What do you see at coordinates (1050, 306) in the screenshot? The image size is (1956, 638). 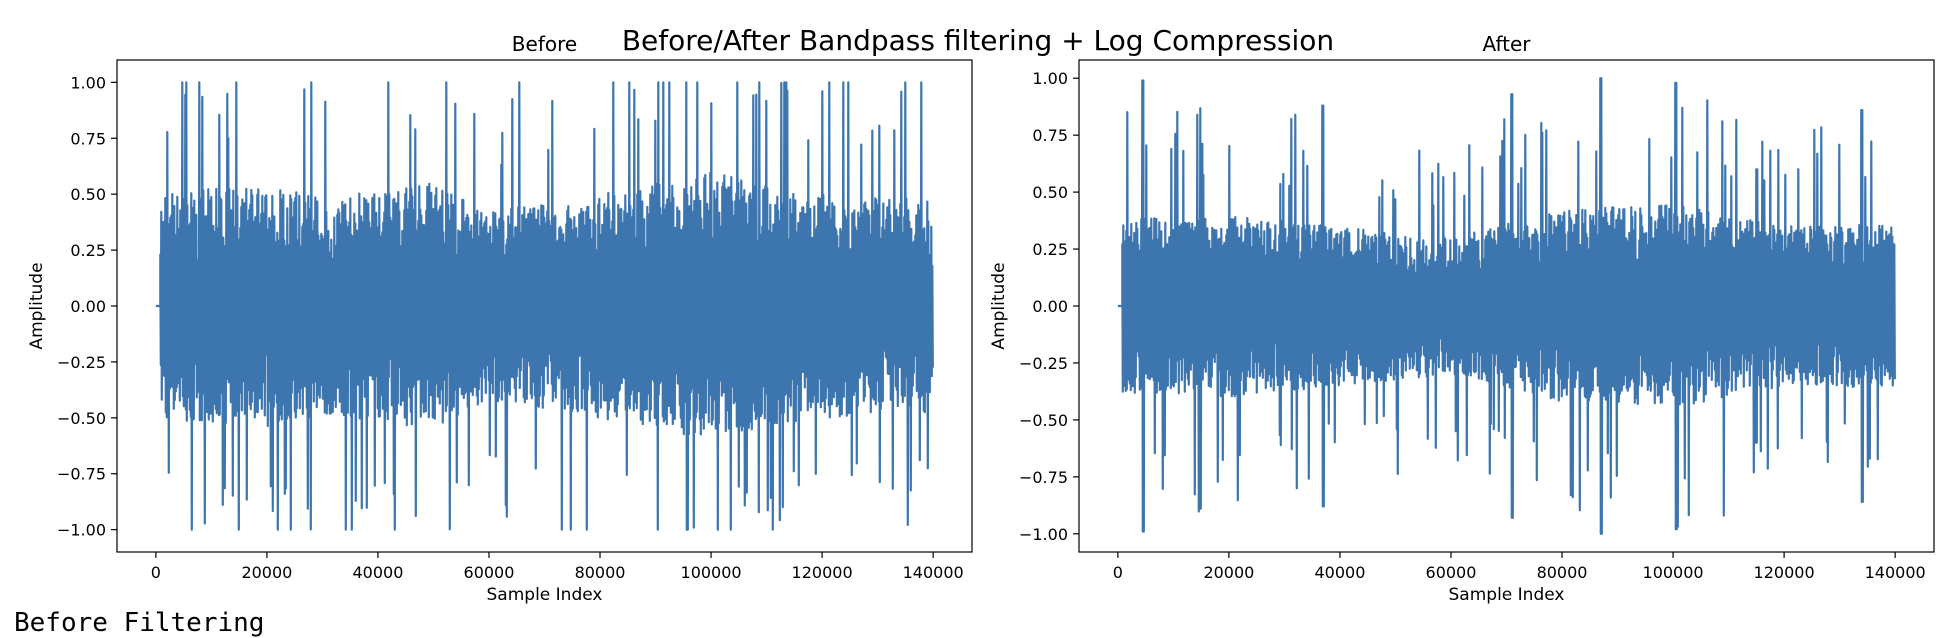 I see `y-tick-label-after: 0.00` at bounding box center [1050, 306].